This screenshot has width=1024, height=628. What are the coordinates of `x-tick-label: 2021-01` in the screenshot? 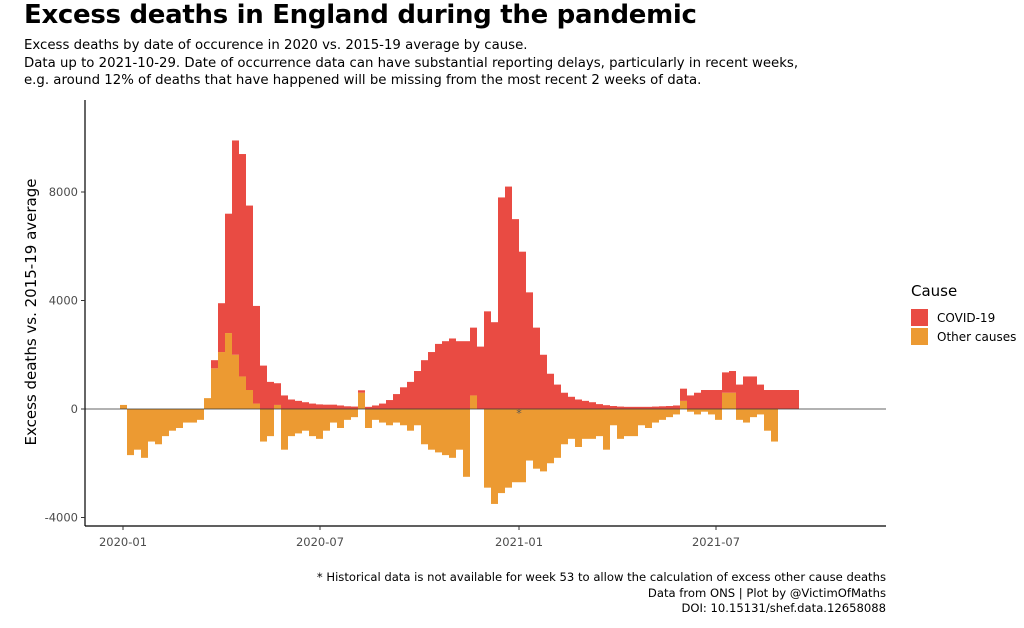 It's located at (519, 542).